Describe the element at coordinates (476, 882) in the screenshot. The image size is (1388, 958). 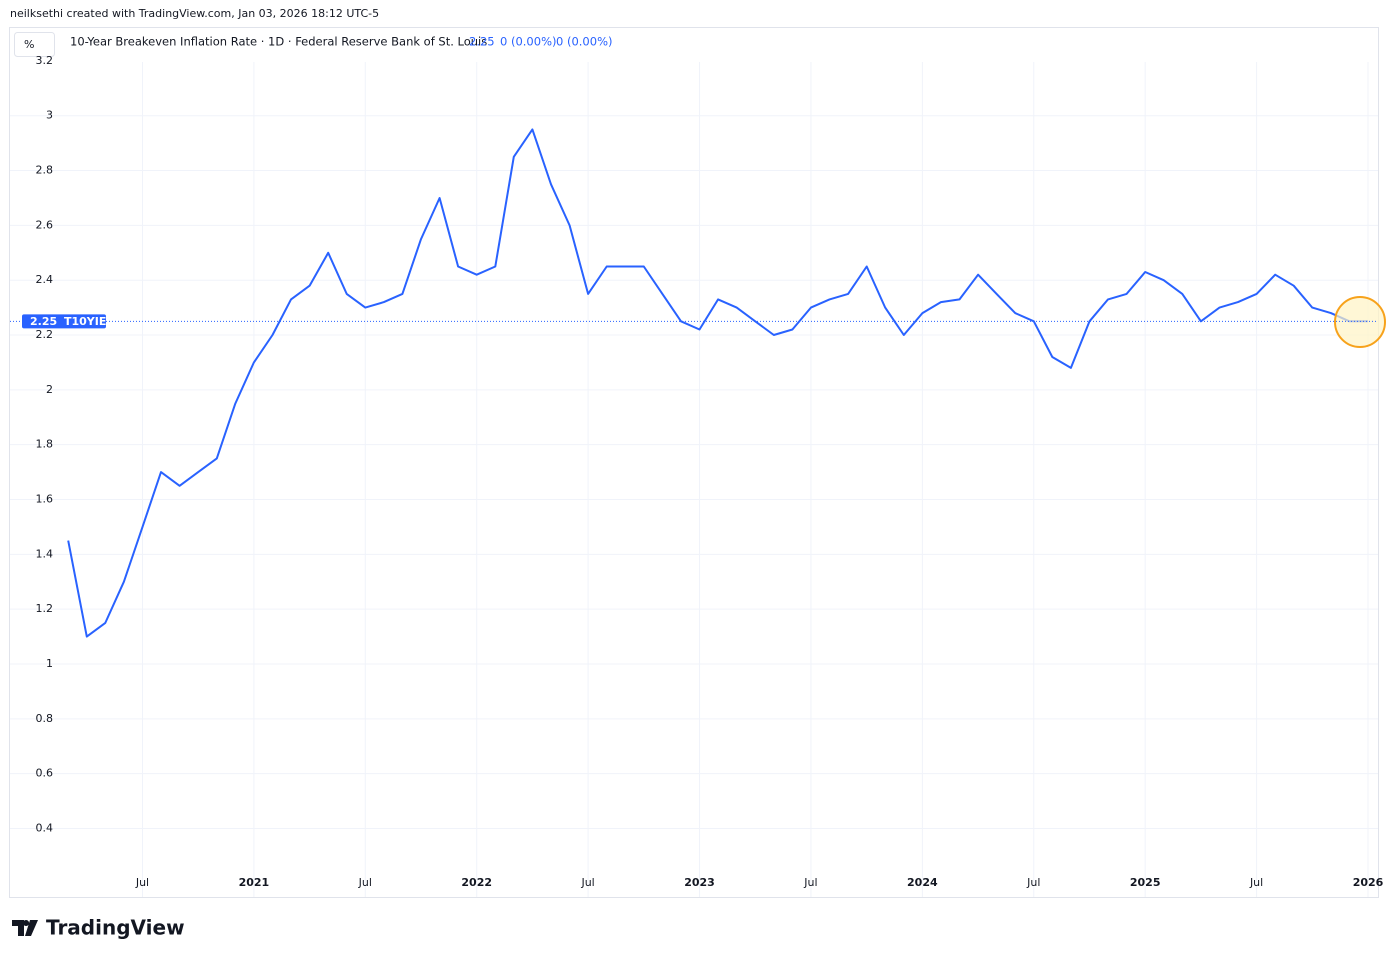
I see `x-tick-label: 2022` at that location.